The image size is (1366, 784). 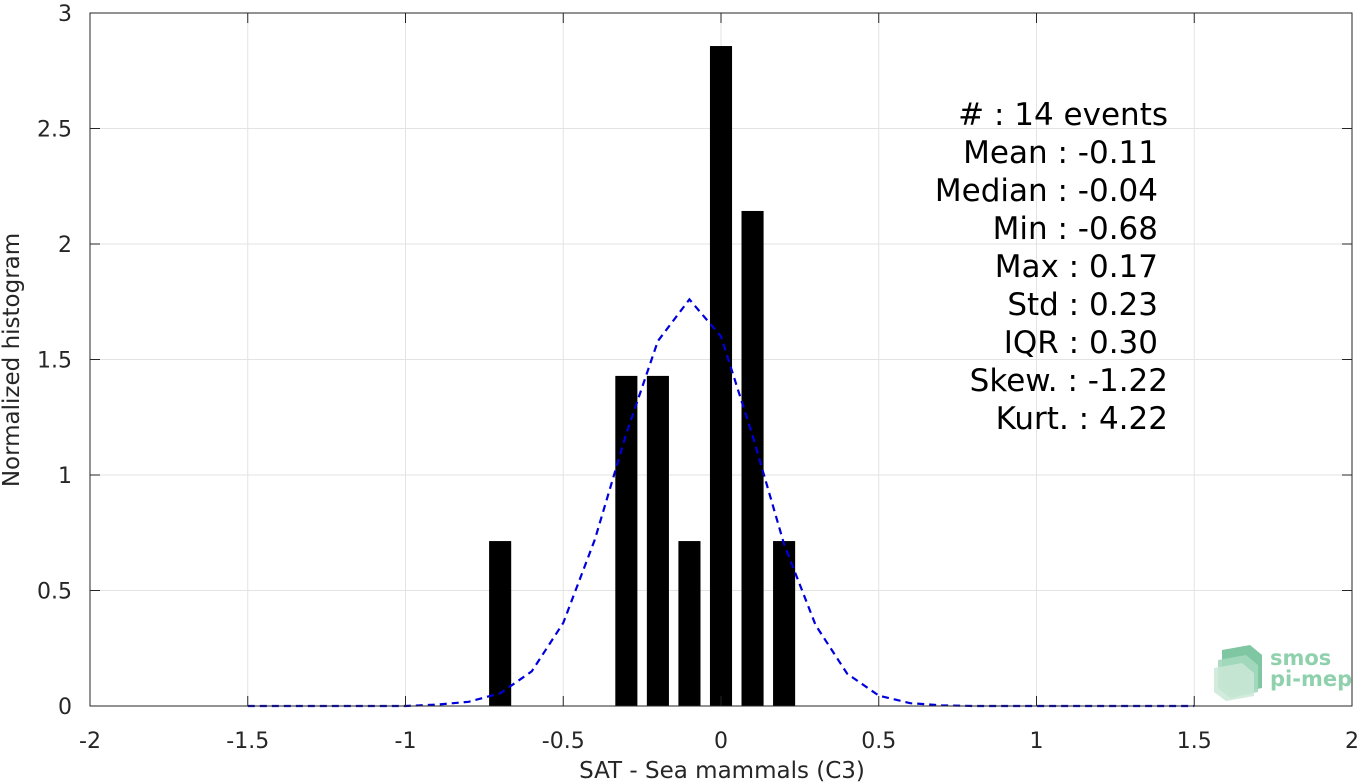 What do you see at coordinates (247, 741) in the screenshot?
I see `x-tick-label: -1.5` at bounding box center [247, 741].